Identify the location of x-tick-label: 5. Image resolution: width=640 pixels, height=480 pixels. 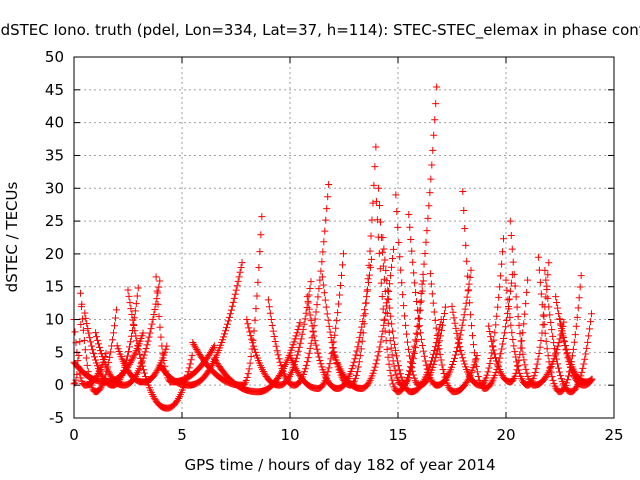
(182, 435).